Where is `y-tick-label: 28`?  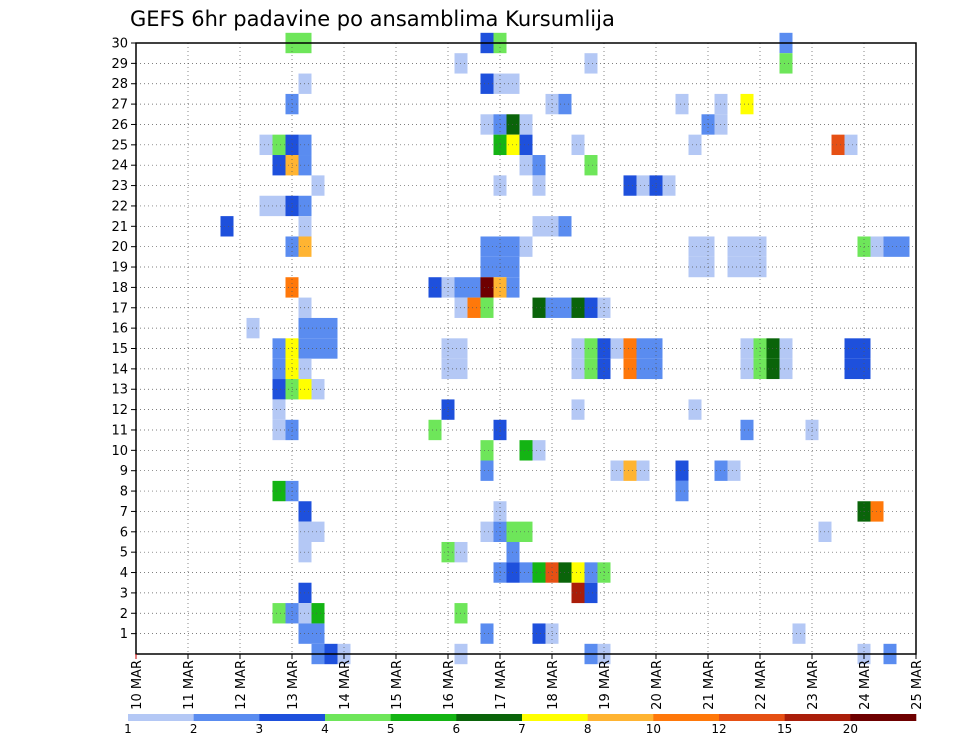
y-tick-label: 28 is located at coordinates (119, 84).